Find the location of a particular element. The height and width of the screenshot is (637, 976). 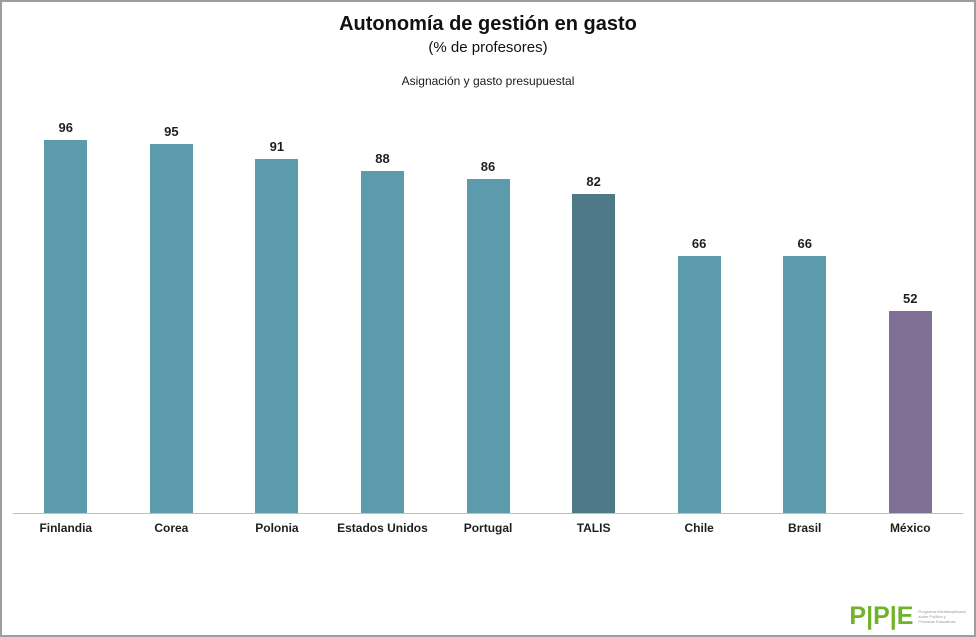

bar-value-label: 95 is located at coordinates (171, 131).